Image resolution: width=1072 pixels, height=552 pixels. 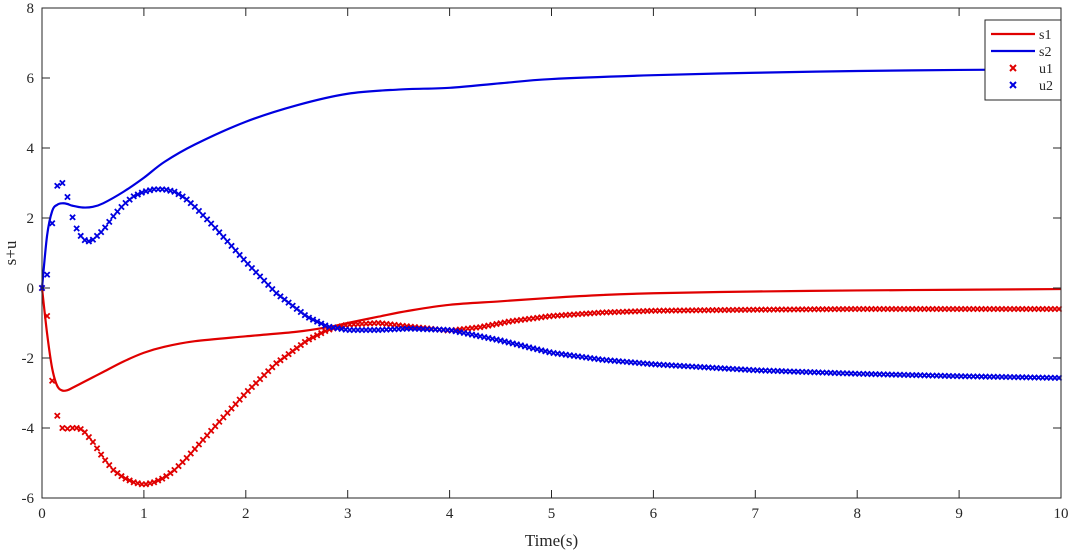 What do you see at coordinates (552, 514) in the screenshot?
I see `x-tick-label: 5` at bounding box center [552, 514].